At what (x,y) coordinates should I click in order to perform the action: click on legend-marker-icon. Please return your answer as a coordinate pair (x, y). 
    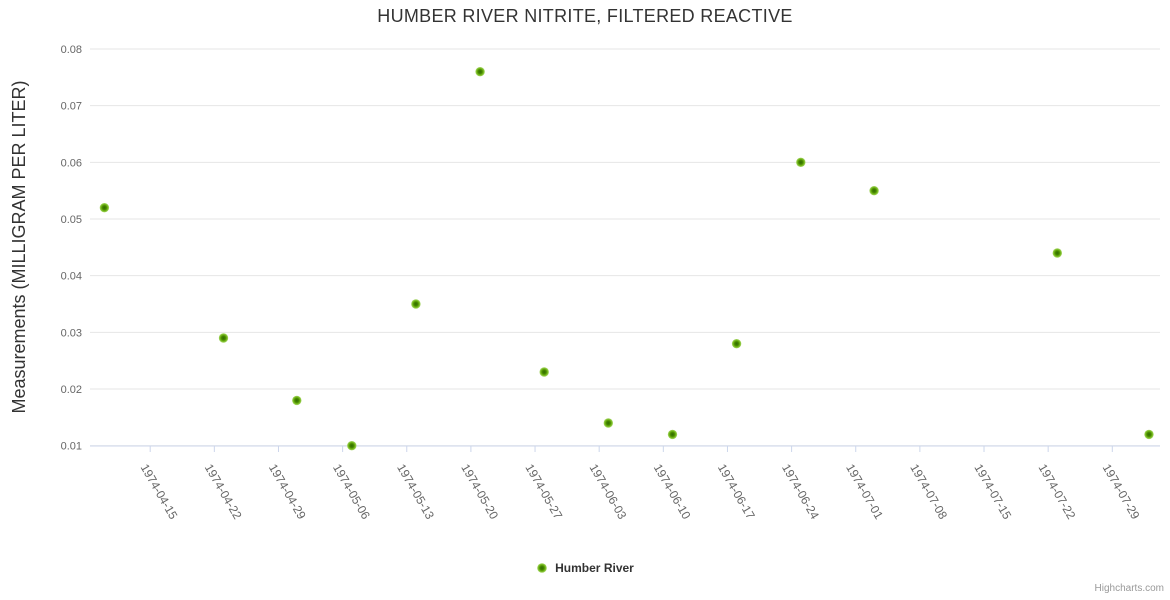
    Looking at the image, I should click on (542, 568).